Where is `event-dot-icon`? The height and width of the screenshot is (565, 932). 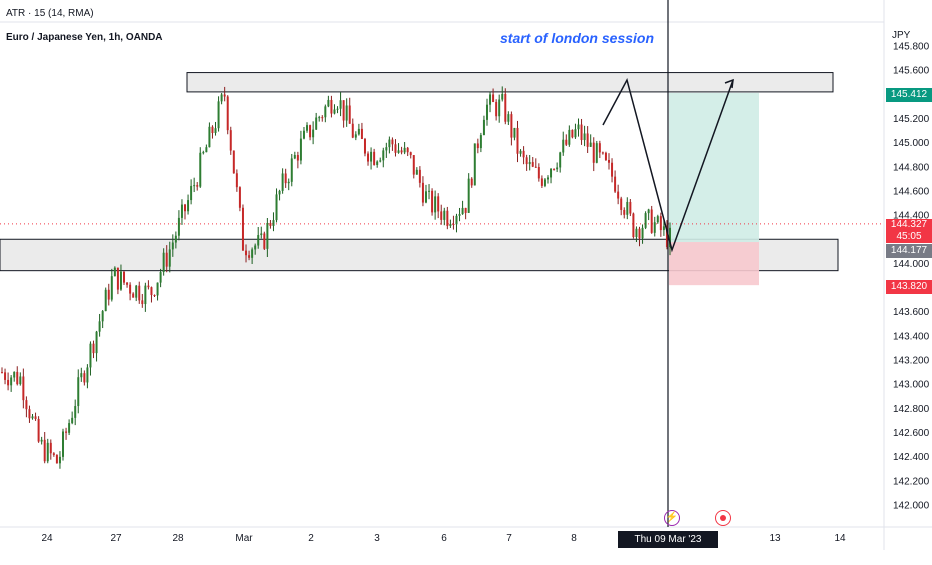
event-dot-icon is located at coordinates (723, 518).